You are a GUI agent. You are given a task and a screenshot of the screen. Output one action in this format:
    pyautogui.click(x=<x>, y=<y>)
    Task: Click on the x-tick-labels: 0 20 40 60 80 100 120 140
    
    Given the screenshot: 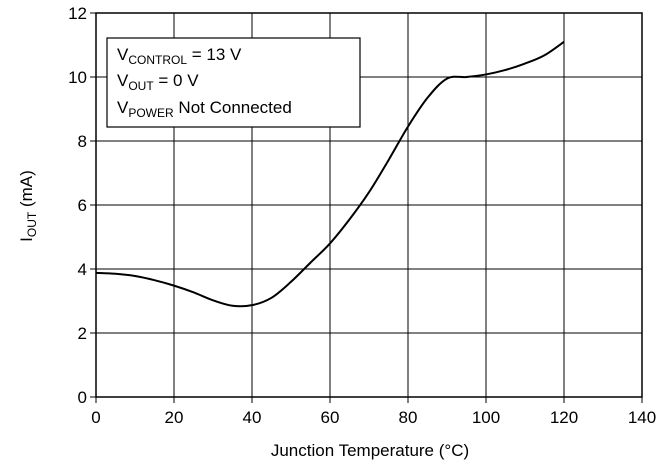 What is the action you would take?
    pyautogui.click(x=373, y=417)
    